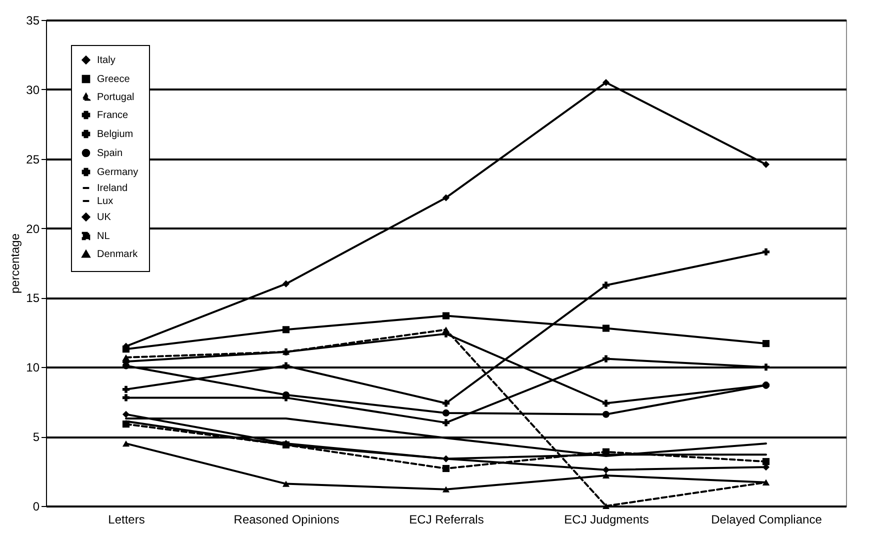 Image resolution: width=896 pixels, height=535 pixels. Describe the element at coordinates (33, 298) in the screenshot. I see `y-tick-label: 15` at that location.